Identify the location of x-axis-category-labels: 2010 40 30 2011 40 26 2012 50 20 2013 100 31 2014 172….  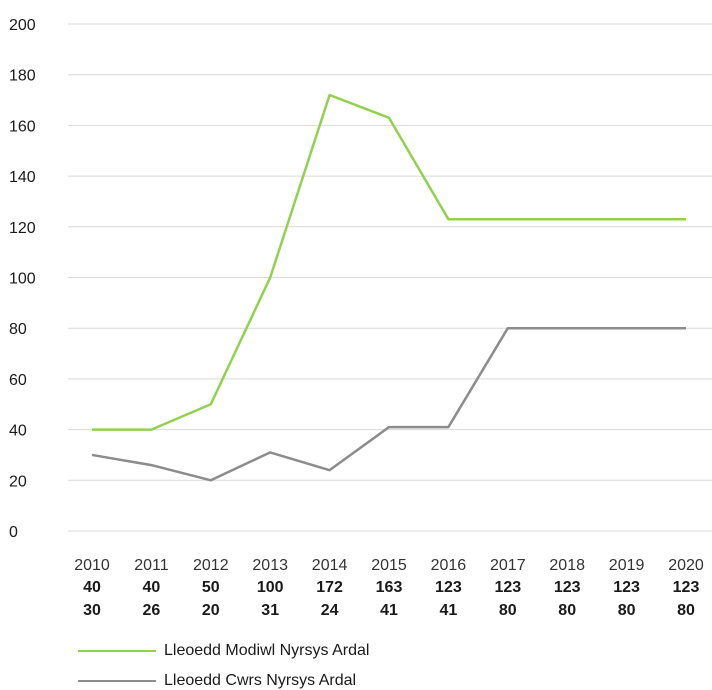
(389, 588).